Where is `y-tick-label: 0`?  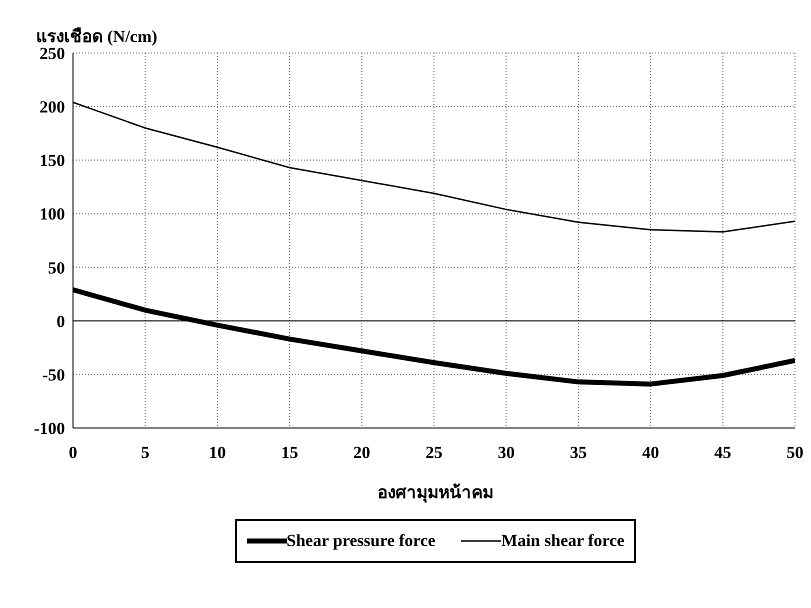
y-tick-label: 0 is located at coordinates (60, 321).